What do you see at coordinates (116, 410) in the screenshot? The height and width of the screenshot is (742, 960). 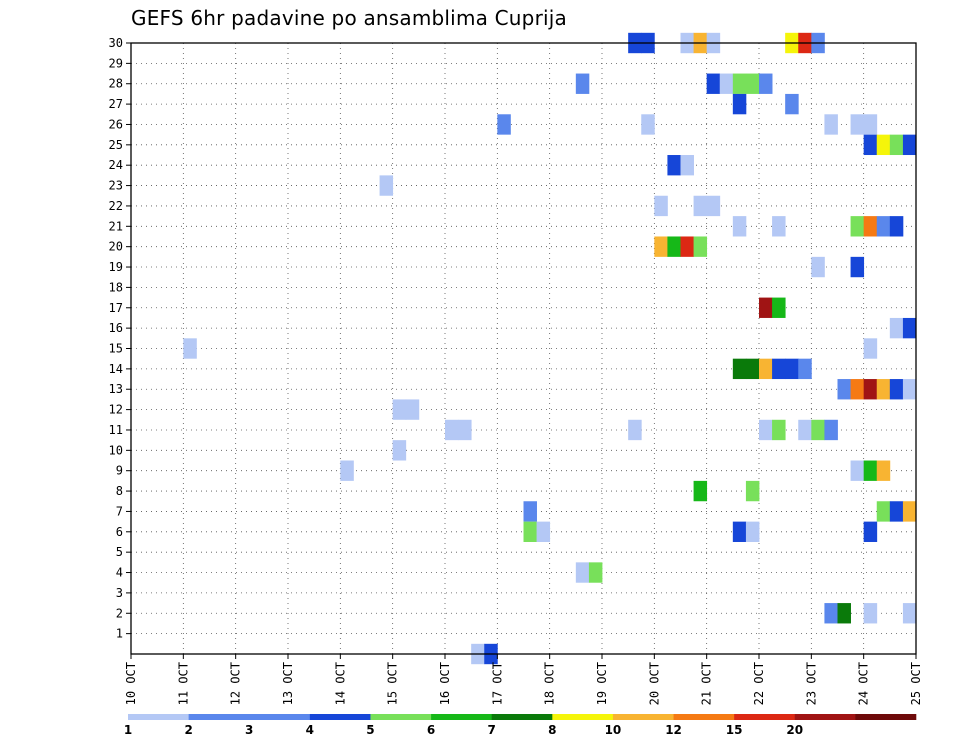 I see `y-tick-label: 12` at bounding box center [116, 410].